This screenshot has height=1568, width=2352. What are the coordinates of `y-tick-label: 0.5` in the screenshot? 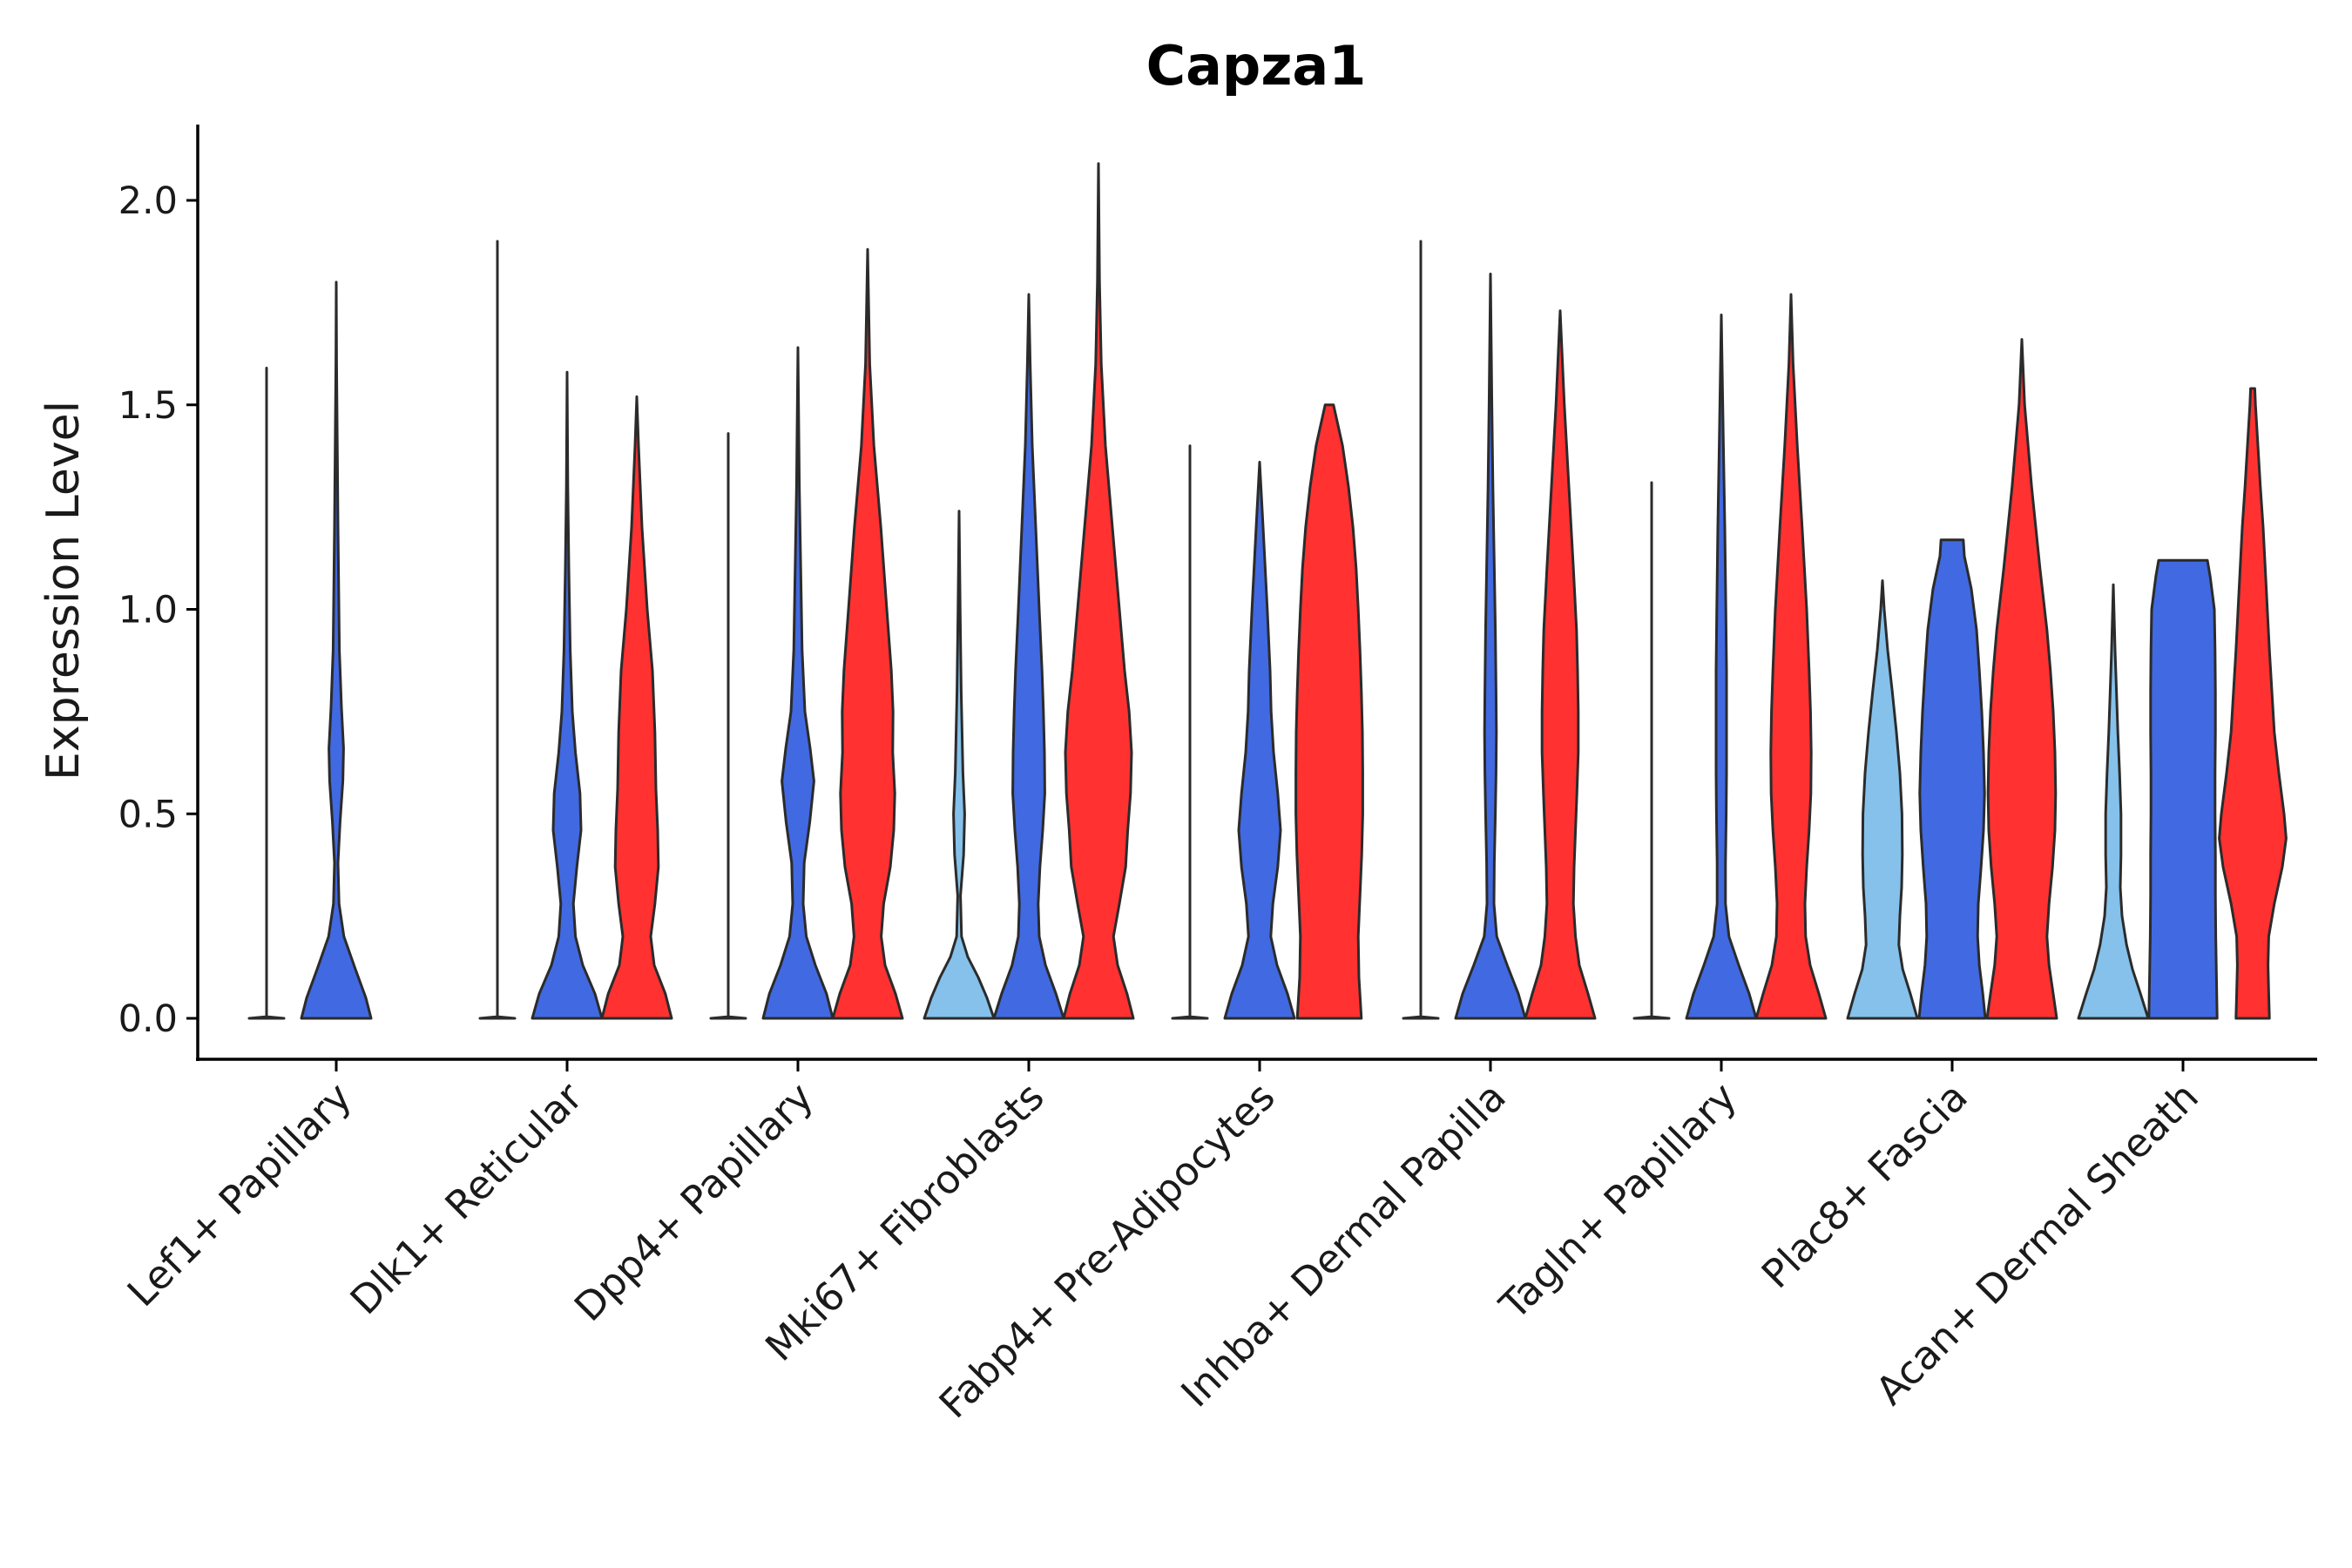 It's located at (148, 815).